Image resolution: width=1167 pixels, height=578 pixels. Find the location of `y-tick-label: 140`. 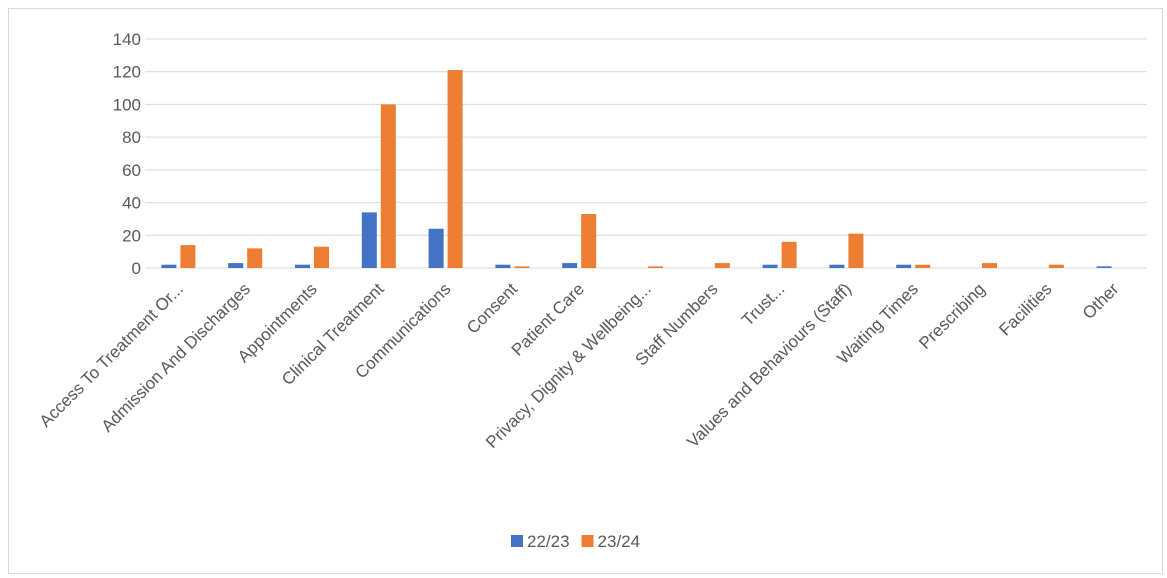

y-tick-label: 140 is located at coordinates (127, 39).